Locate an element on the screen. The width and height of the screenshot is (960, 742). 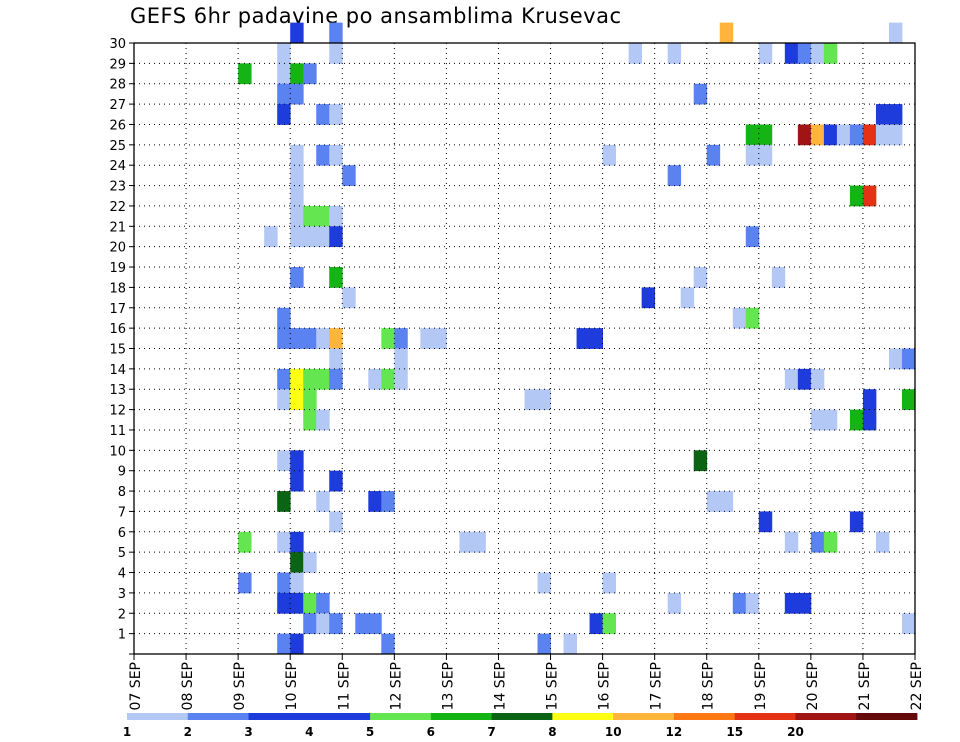
x-tick-label: 12 SEP is located at coordinates (396, 686).